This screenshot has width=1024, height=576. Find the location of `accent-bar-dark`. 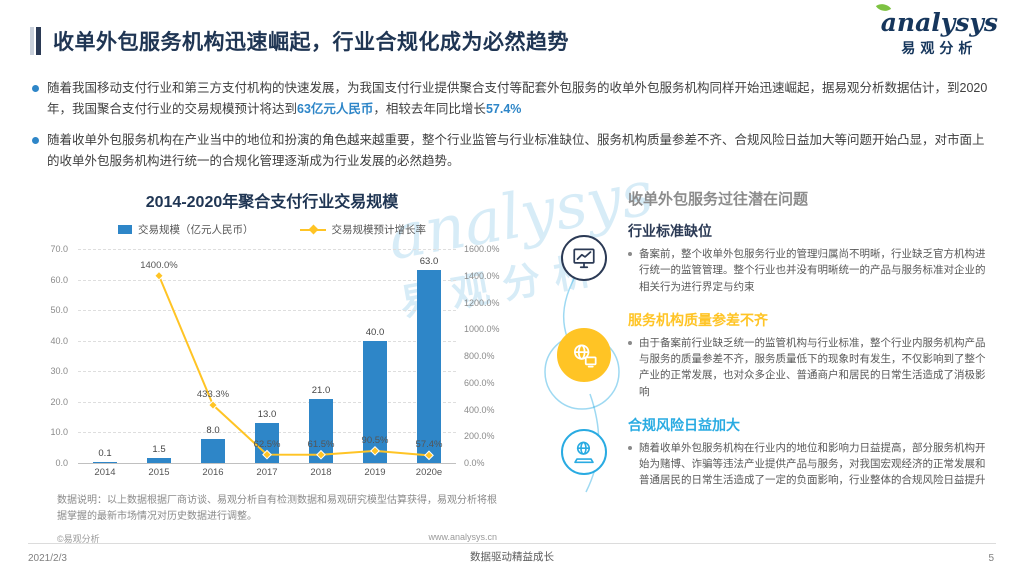

accent-bar-dark is located at coordinates (38, 41).